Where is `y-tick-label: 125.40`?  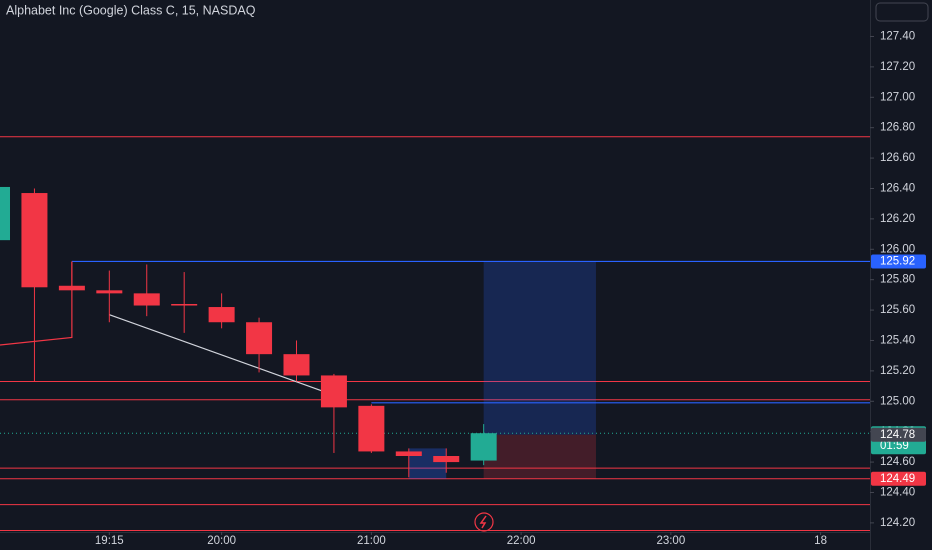
y-tick-label: 125.40 is located at coordinates (897, 341).